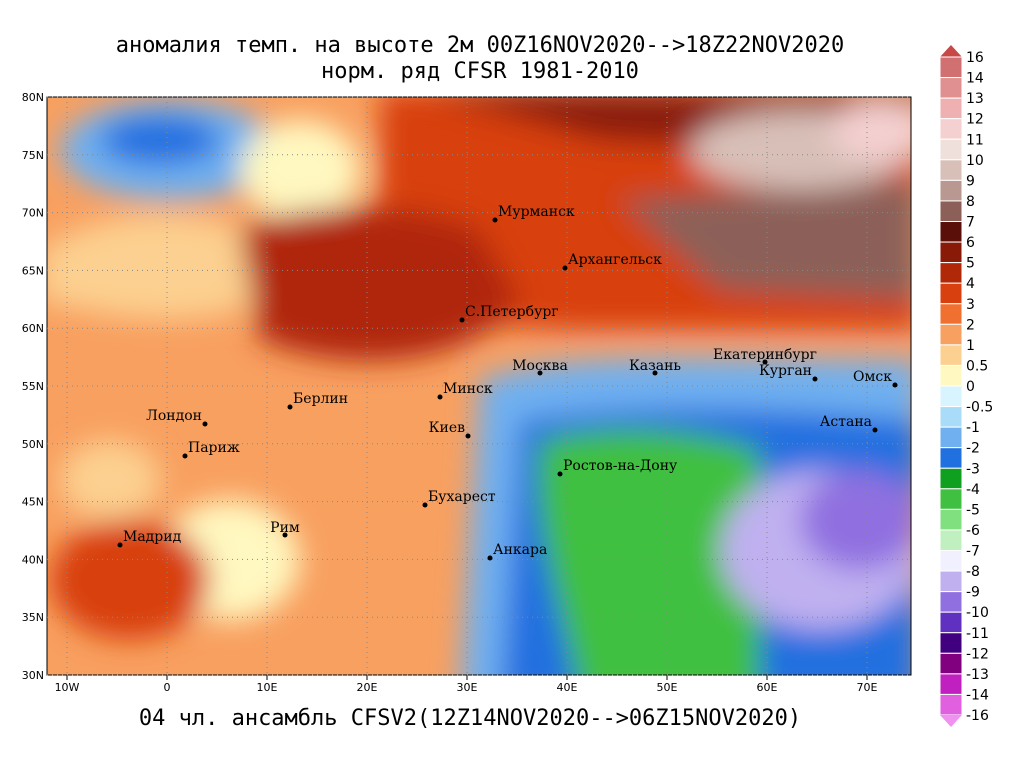  I want to click on city-label: Анкара, so click(520, 550).